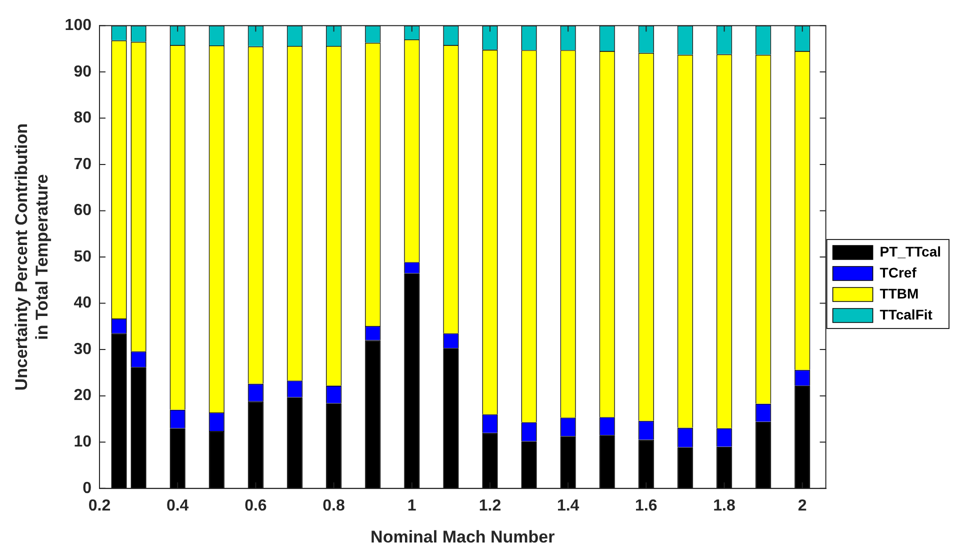 The image size is (969, 560). Describe the element at coordinates (910, 251) in the screenshot. I see `legend-label: PT_TTcal` at that location.